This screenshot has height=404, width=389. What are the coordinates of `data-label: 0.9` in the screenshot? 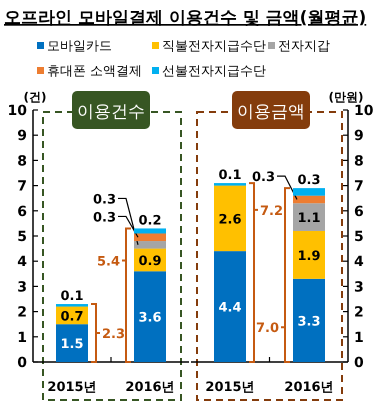 It's located at (150, 261).